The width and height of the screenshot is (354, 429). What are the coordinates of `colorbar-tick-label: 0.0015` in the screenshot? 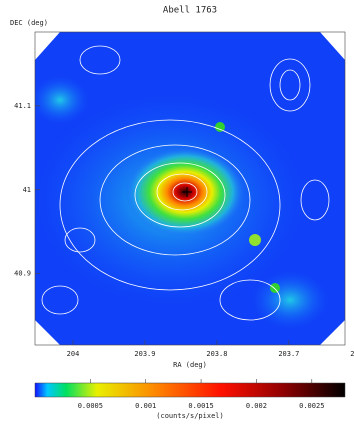 It's located at (200, 406).